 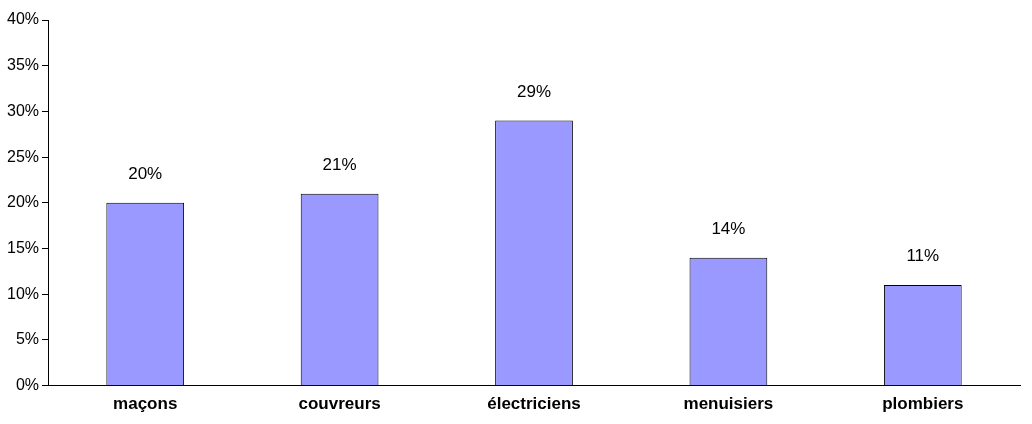 I want to click on x-tick-label: électriciens, so click(x=534, y=404).